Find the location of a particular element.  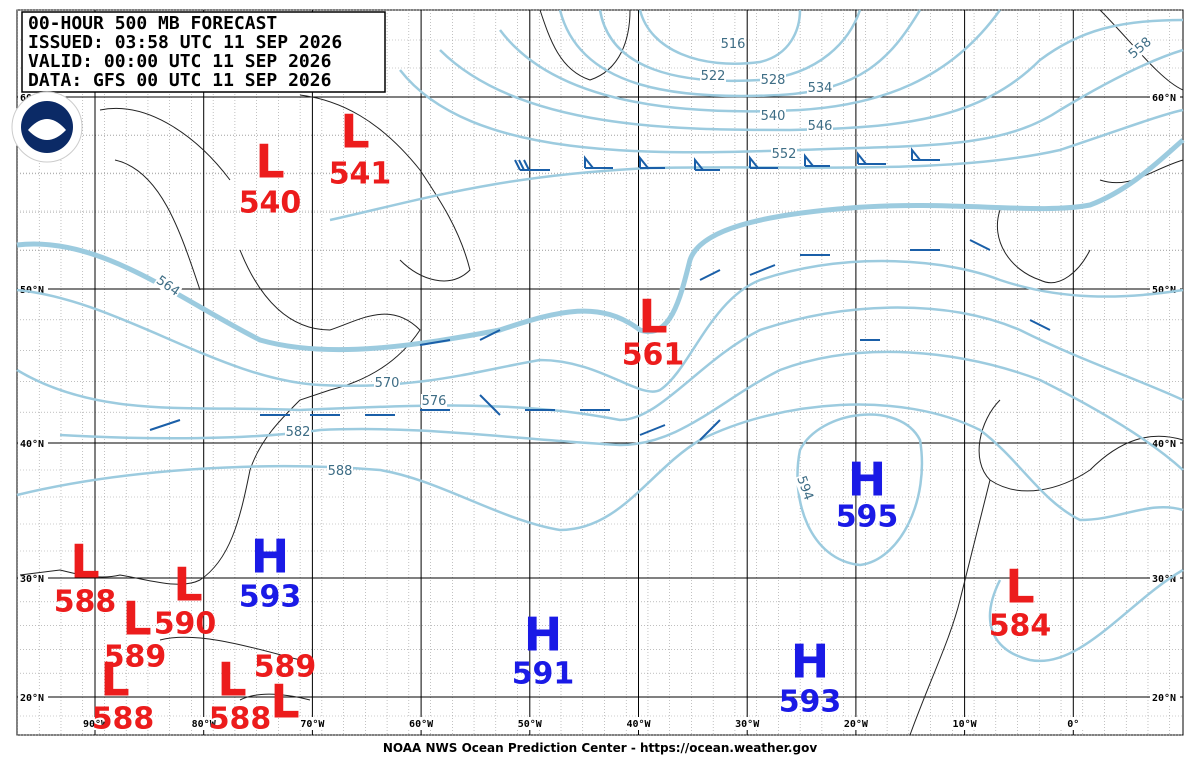

center-value: 541 is located at coordinates (360, 174).